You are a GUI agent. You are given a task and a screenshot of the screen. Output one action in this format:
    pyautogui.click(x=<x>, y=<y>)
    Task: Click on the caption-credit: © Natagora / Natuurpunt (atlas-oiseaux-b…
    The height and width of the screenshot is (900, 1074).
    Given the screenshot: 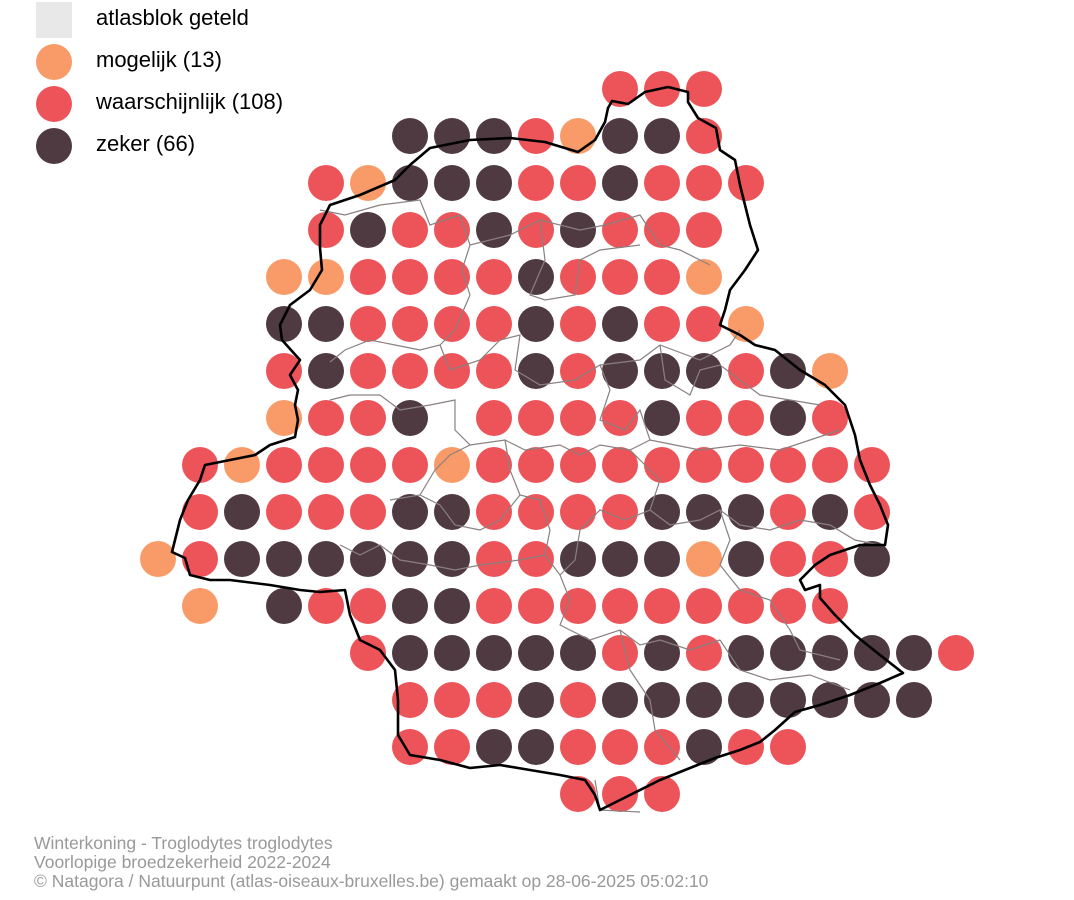 What is the action you would take?
    pyautogui.click(x=371, y=881)
    